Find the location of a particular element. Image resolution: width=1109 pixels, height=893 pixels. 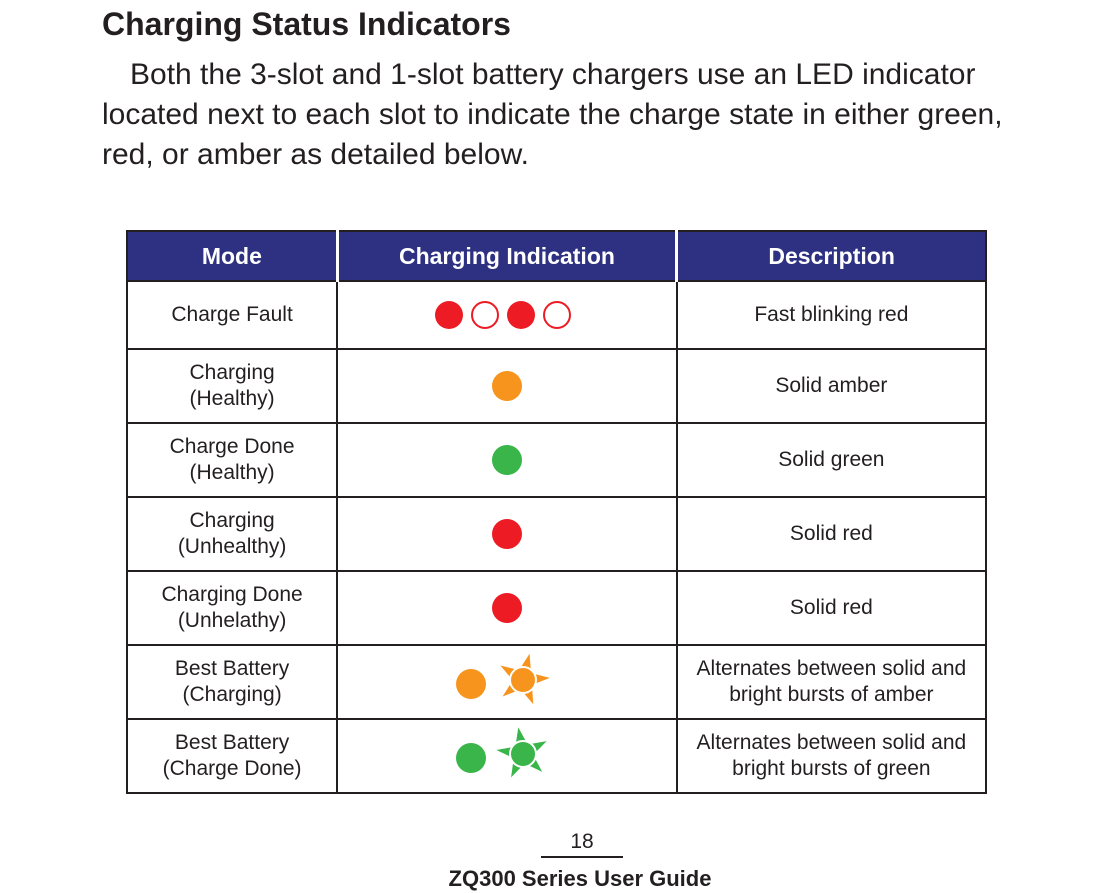

table-row: Charging (Healthy) Solid amber is located at coordinates (556, 386).